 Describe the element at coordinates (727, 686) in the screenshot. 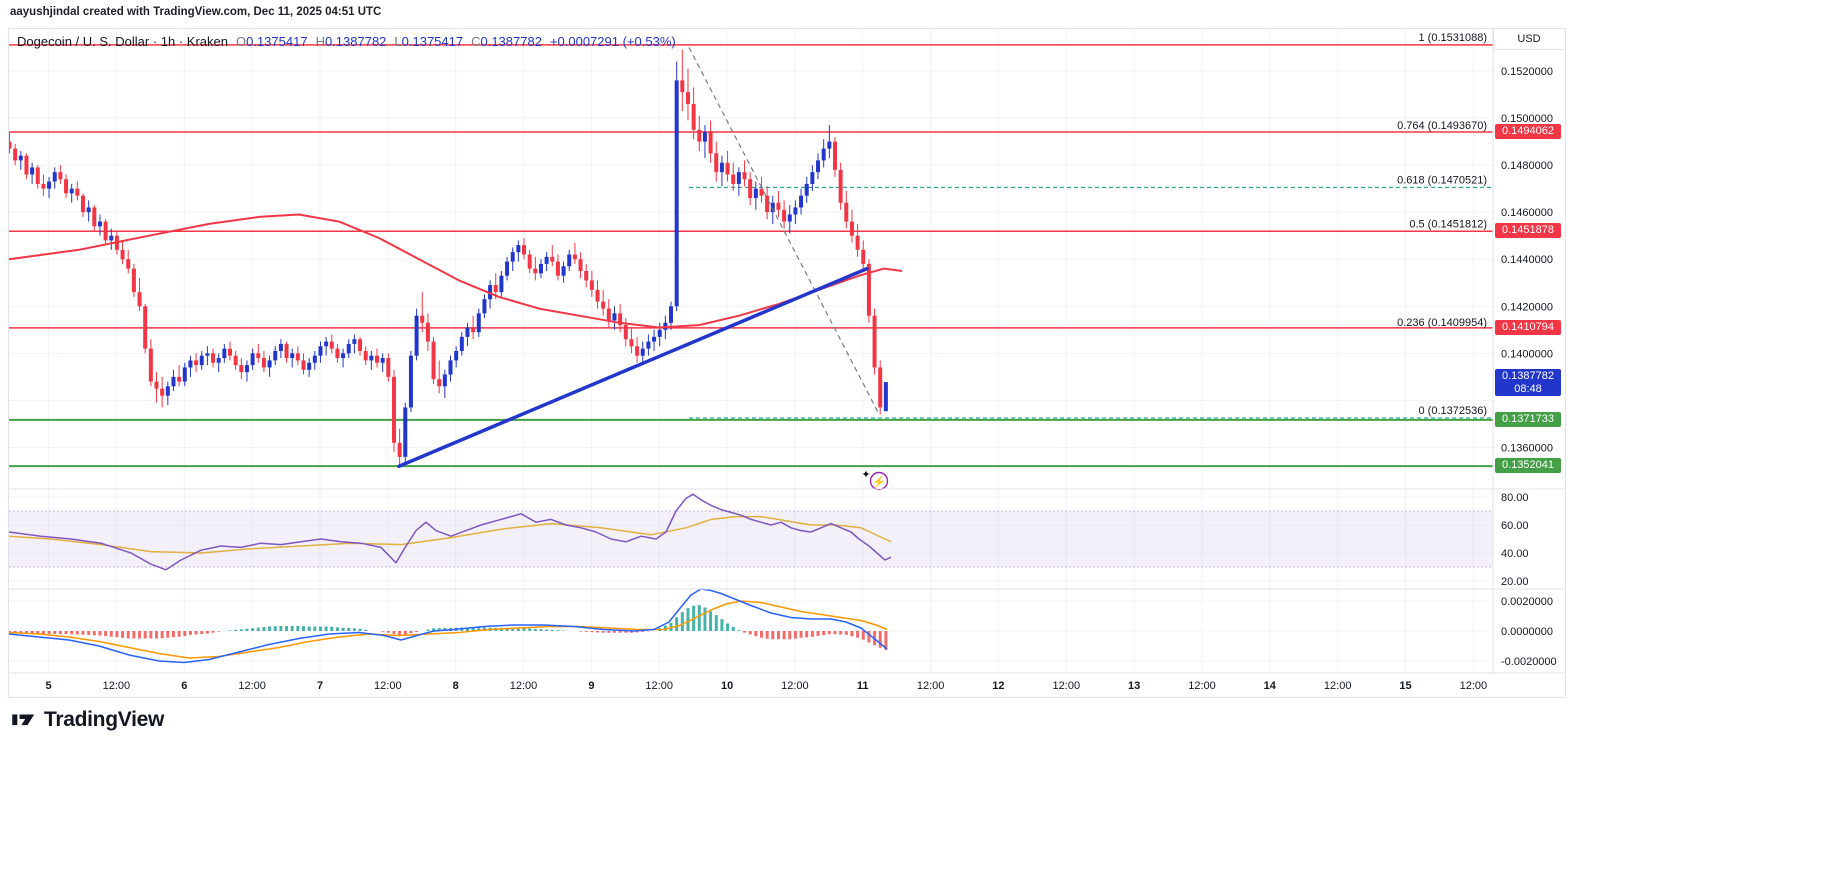

I see `svg-text: 10` at that location.